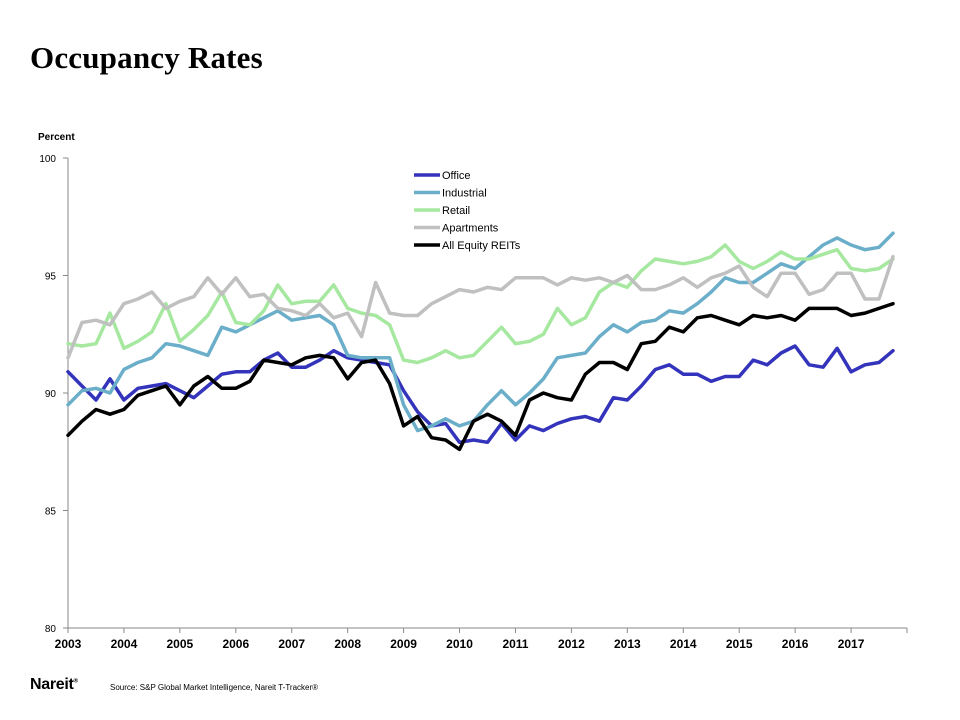 This screenshot has height=720, width=960. I want to click on y-axis-title: Percent, so click(56, 137).